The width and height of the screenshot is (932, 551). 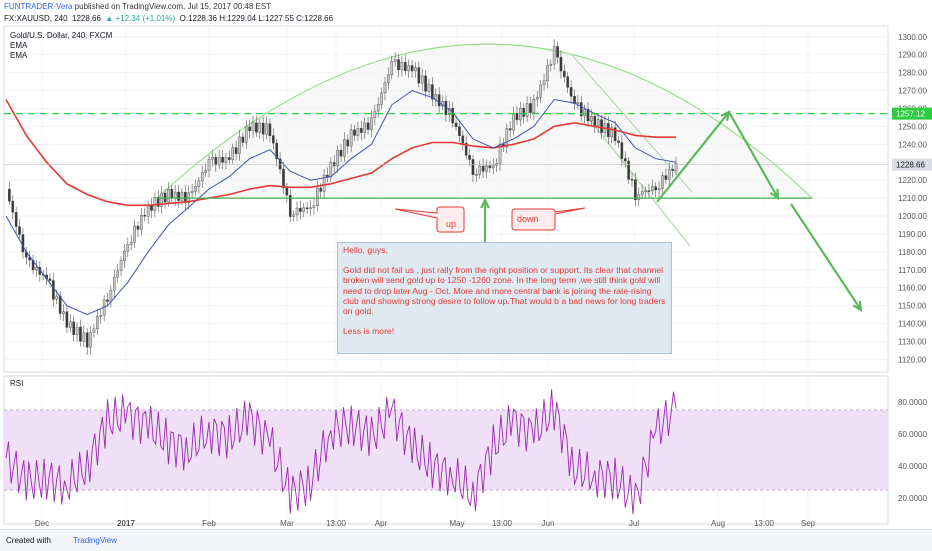 I want to click on price-change: ▲ +12.34 (+1.01%), so click(x=140, y=18).